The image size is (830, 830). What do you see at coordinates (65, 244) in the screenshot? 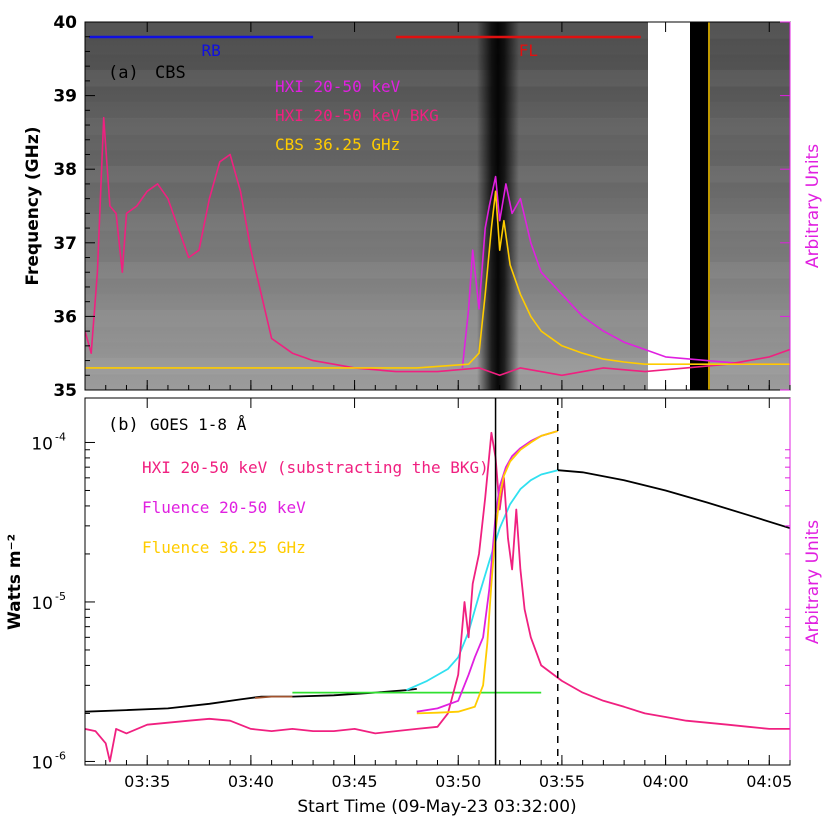
I see `y-tick-label: 37` at bounding box center [65, 244].